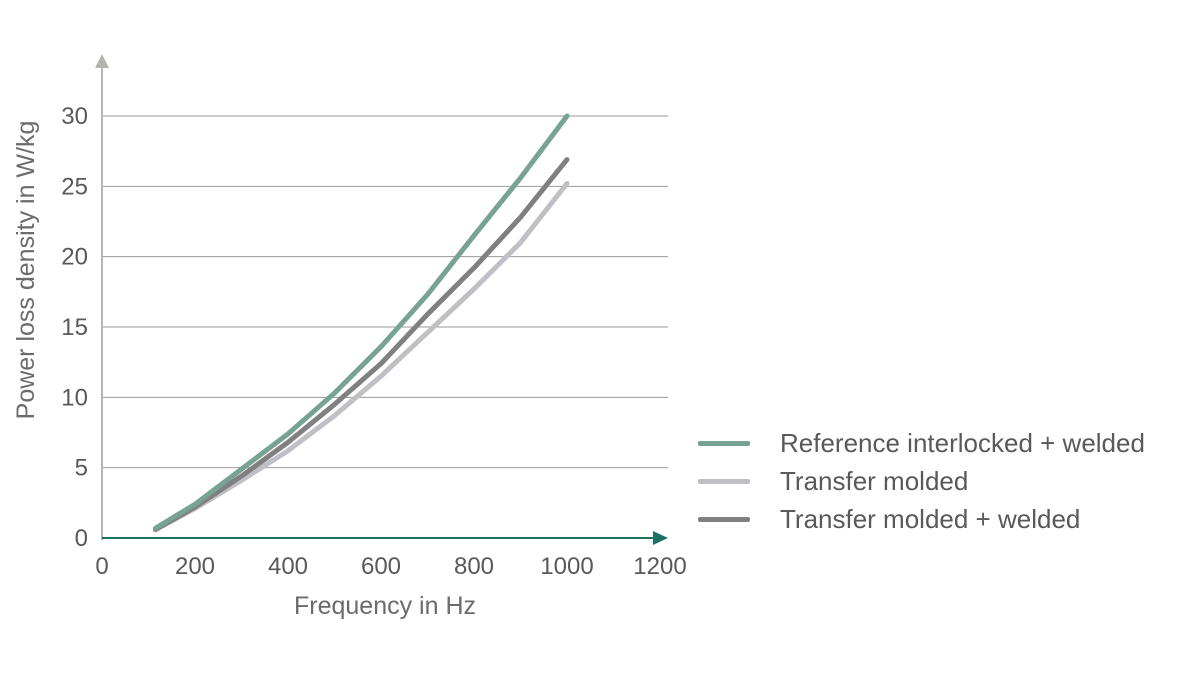  I want to click on x-tick-label: 600, so click(381, 566).